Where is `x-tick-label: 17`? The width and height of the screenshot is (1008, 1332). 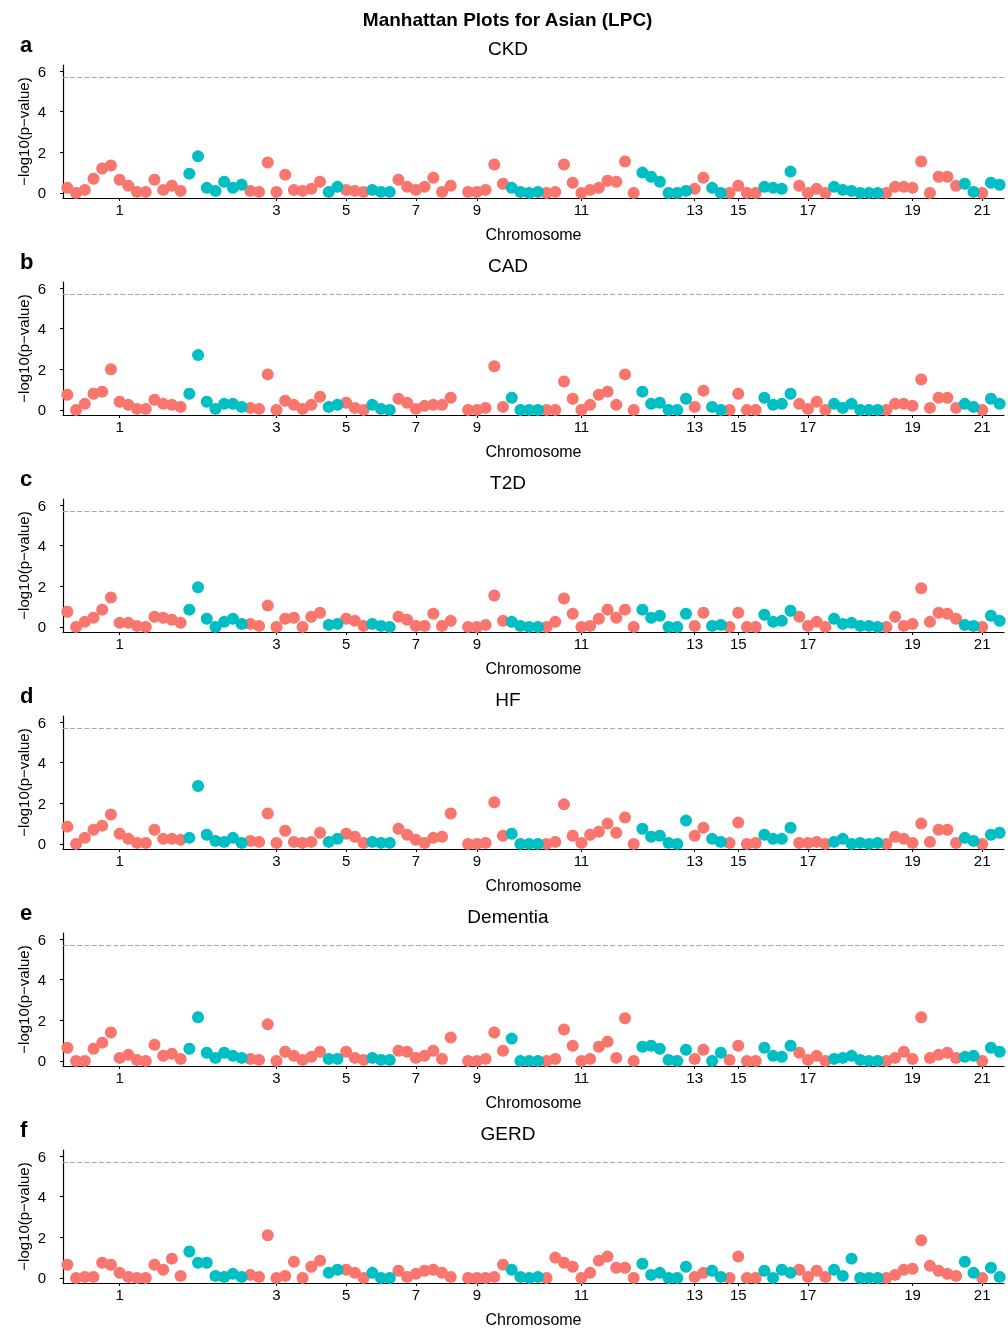 x-tick-label: 17 is located at coordinates (808, 209).